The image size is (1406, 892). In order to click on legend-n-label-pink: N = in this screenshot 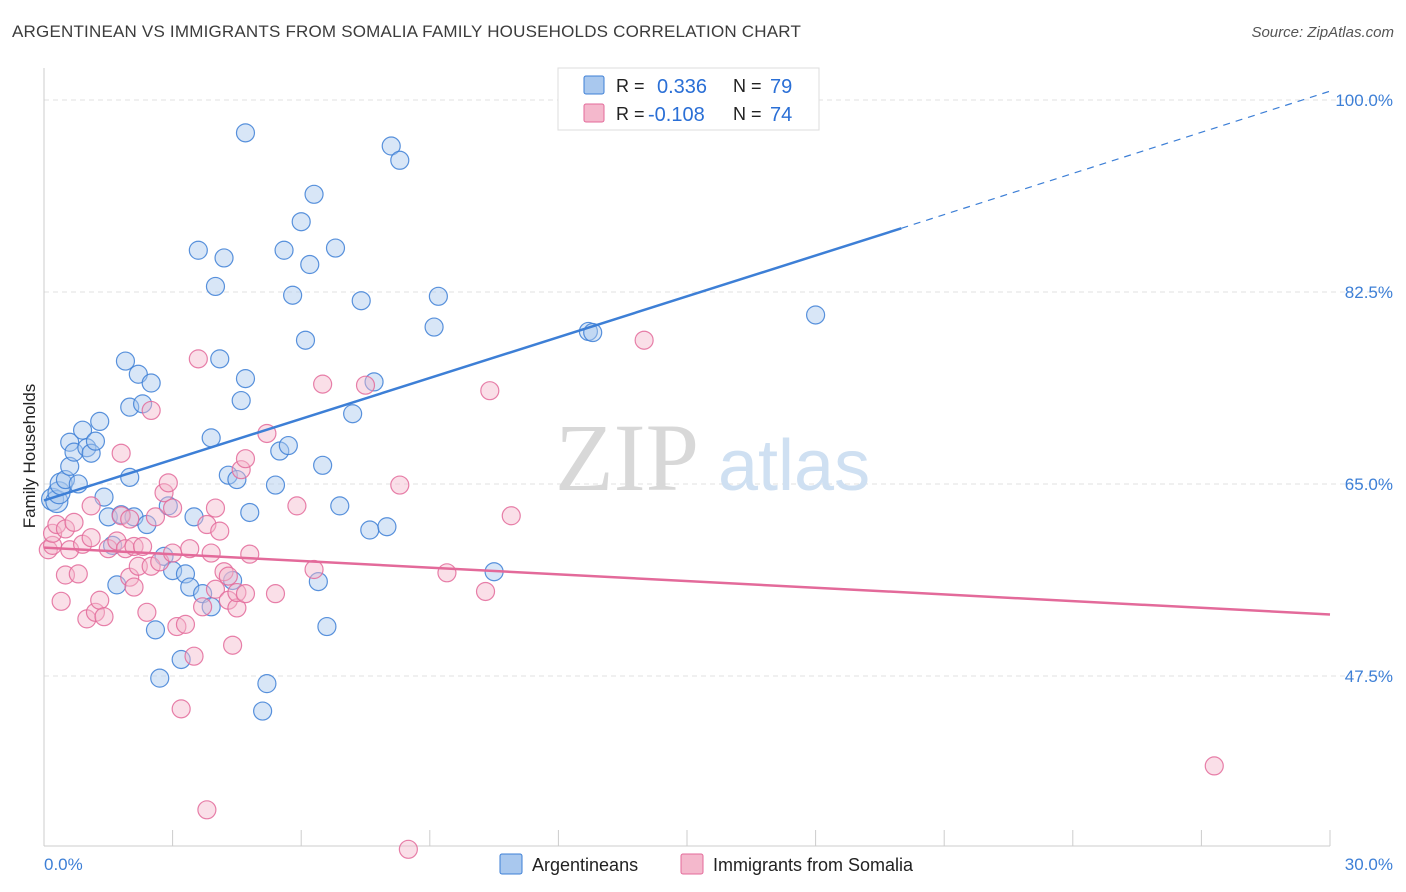, I will do `click(747, 114)`.